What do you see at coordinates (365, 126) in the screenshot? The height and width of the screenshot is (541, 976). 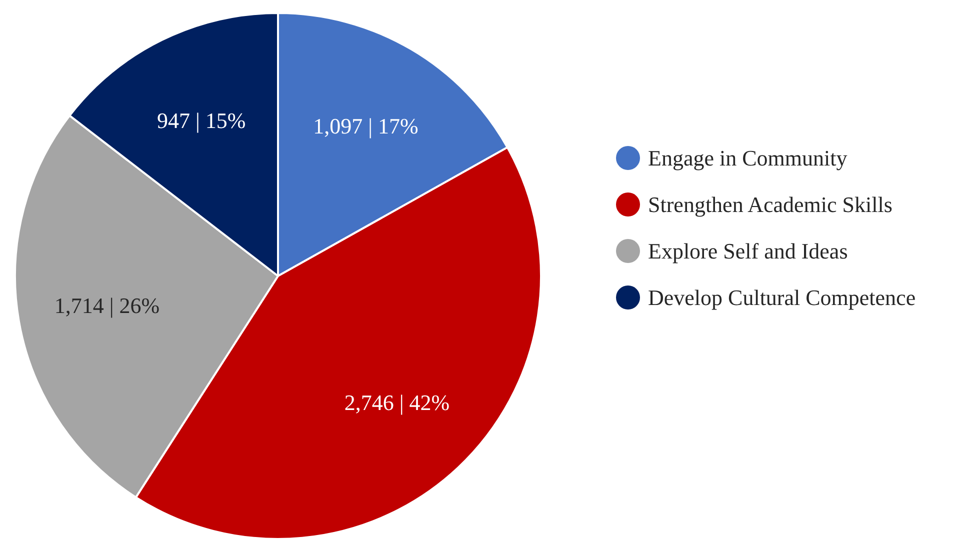 I see `data-label: 1,097 | 17%` at bounding box center [365, 126].